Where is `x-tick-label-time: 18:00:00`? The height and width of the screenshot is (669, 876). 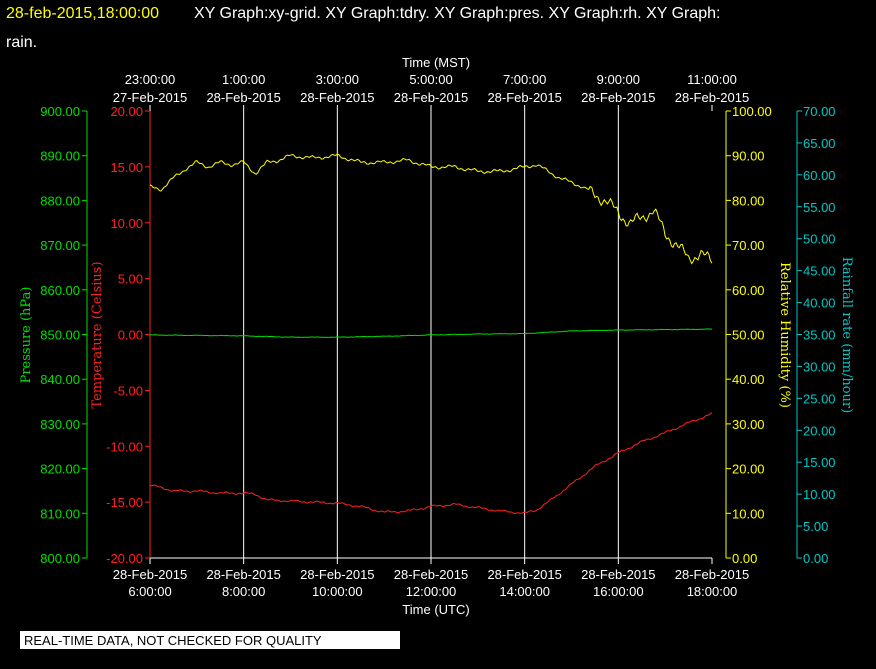
x-tick-label-time: 18:00:00 is located at coordinates (712, 591).